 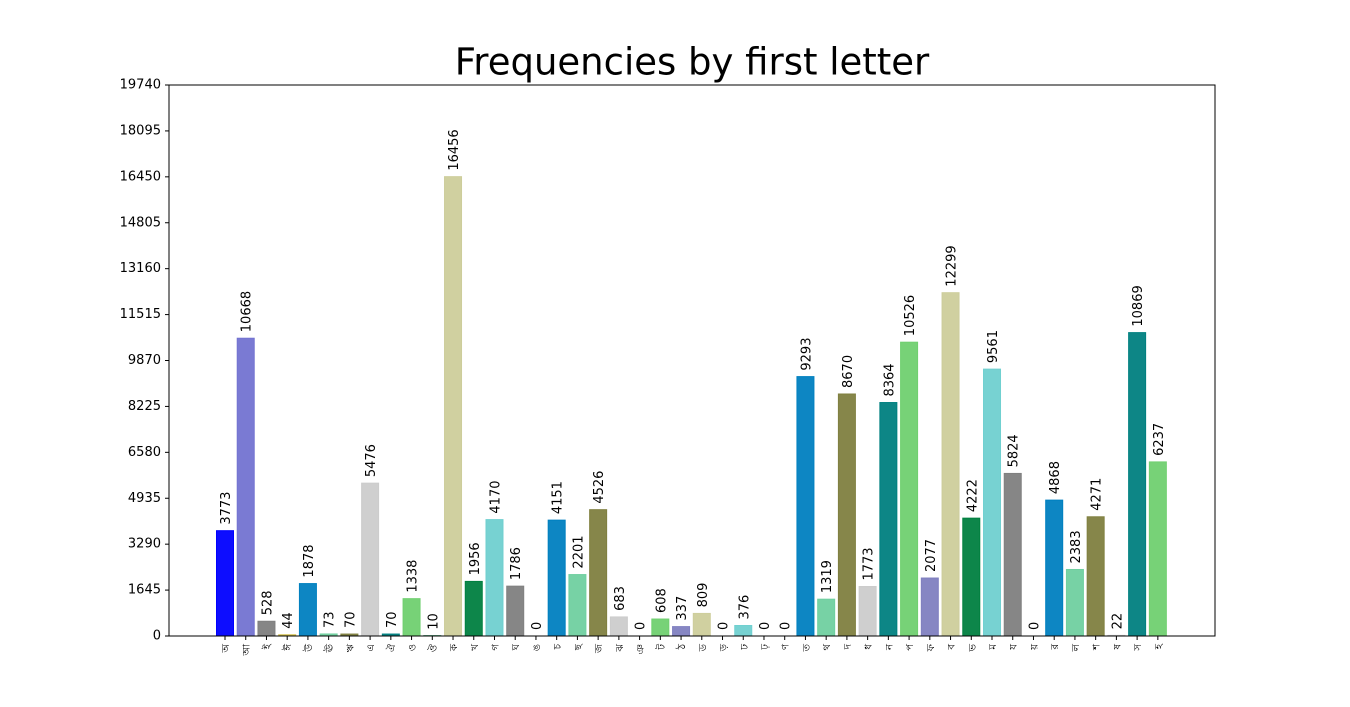 What do you see at coordinates (660, 646) in the screenshot?
I see `x-tick-label: ট` at bounding box center [660, 646].